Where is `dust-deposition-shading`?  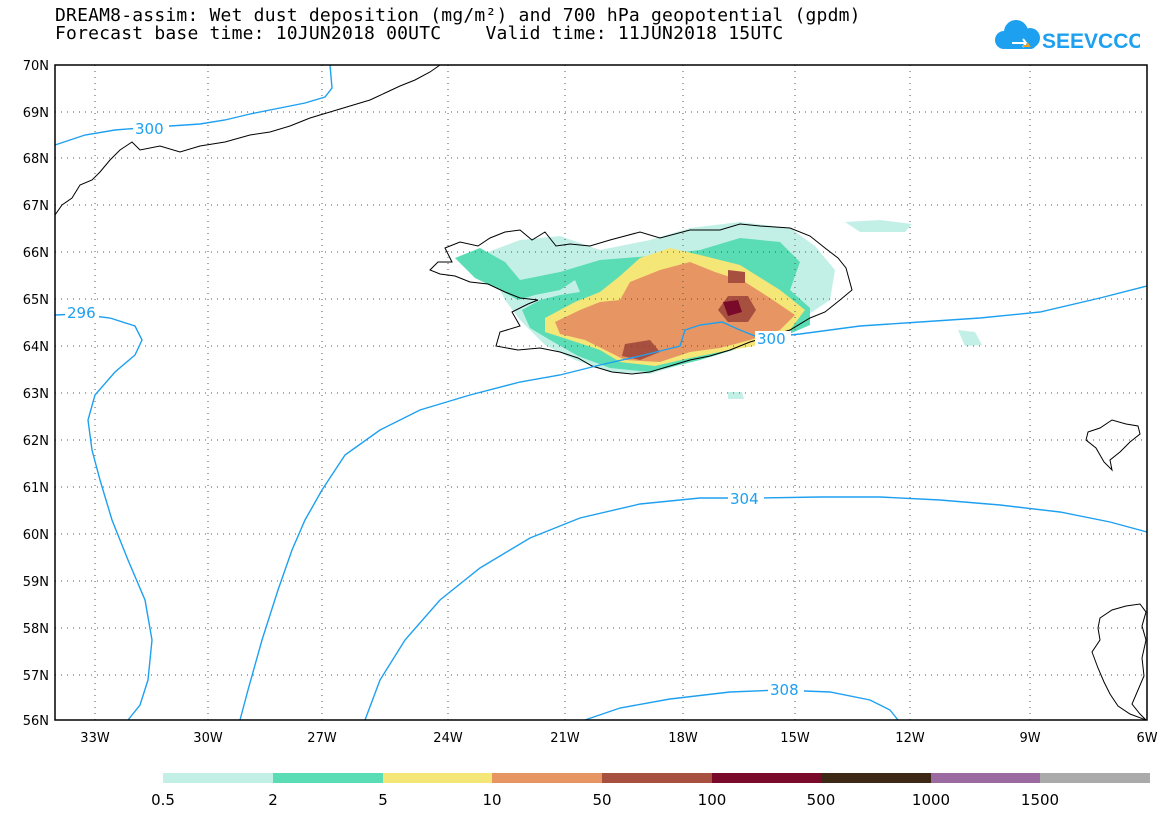 dust-deposition-shading is located at coordinates (718, 309).